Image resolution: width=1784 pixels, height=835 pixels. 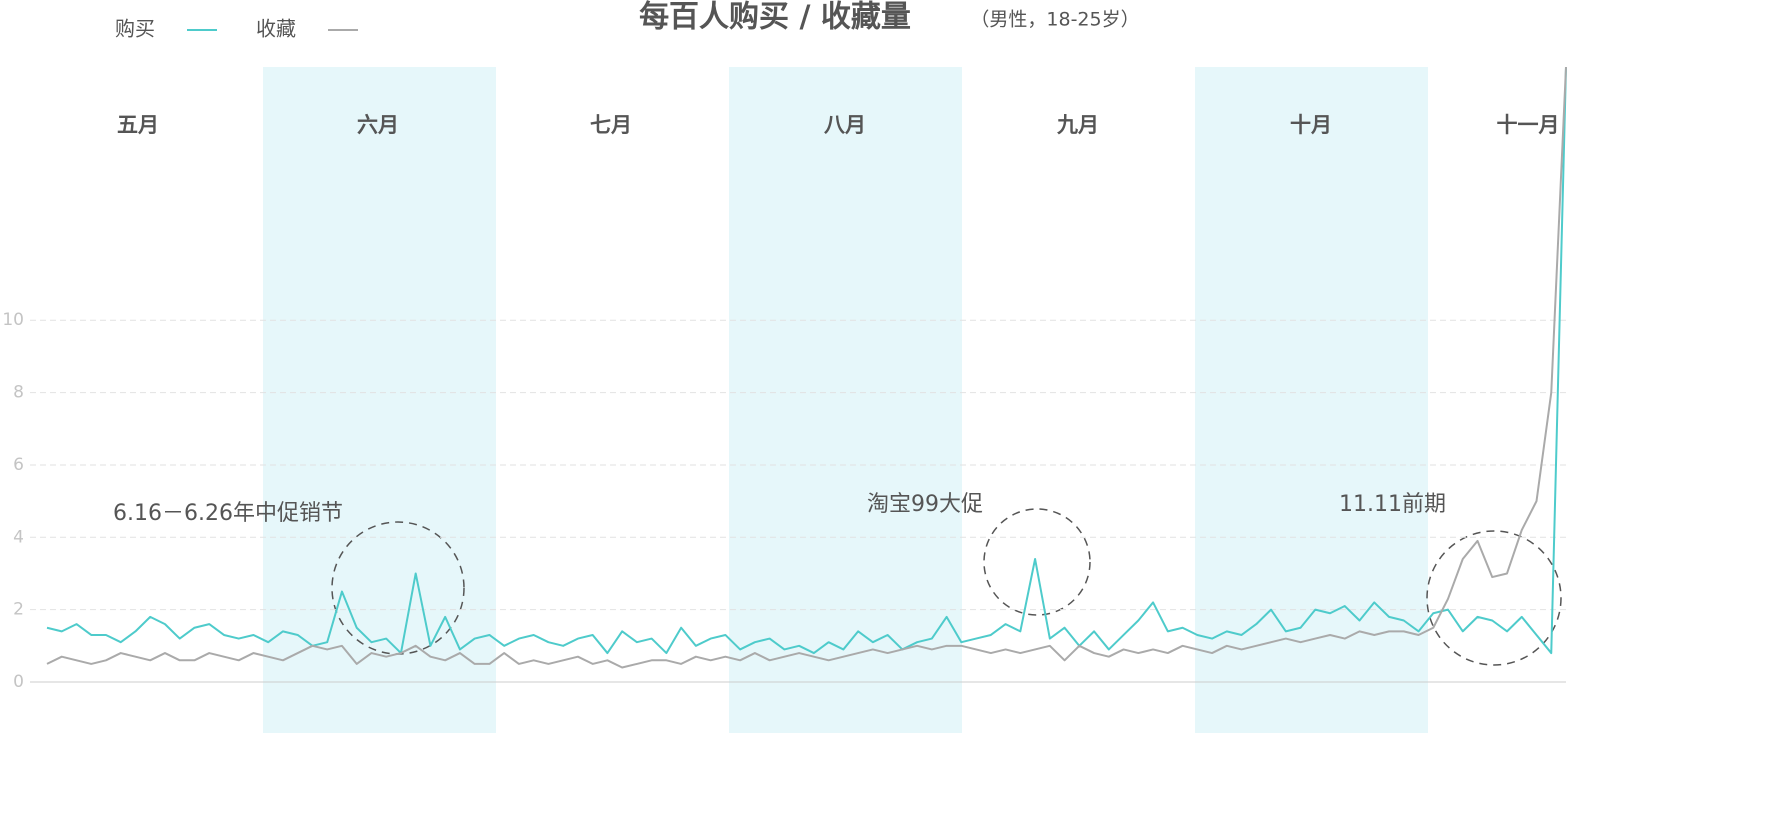 I want to click on y-tick-label: 4, so click(x=18, y=537).